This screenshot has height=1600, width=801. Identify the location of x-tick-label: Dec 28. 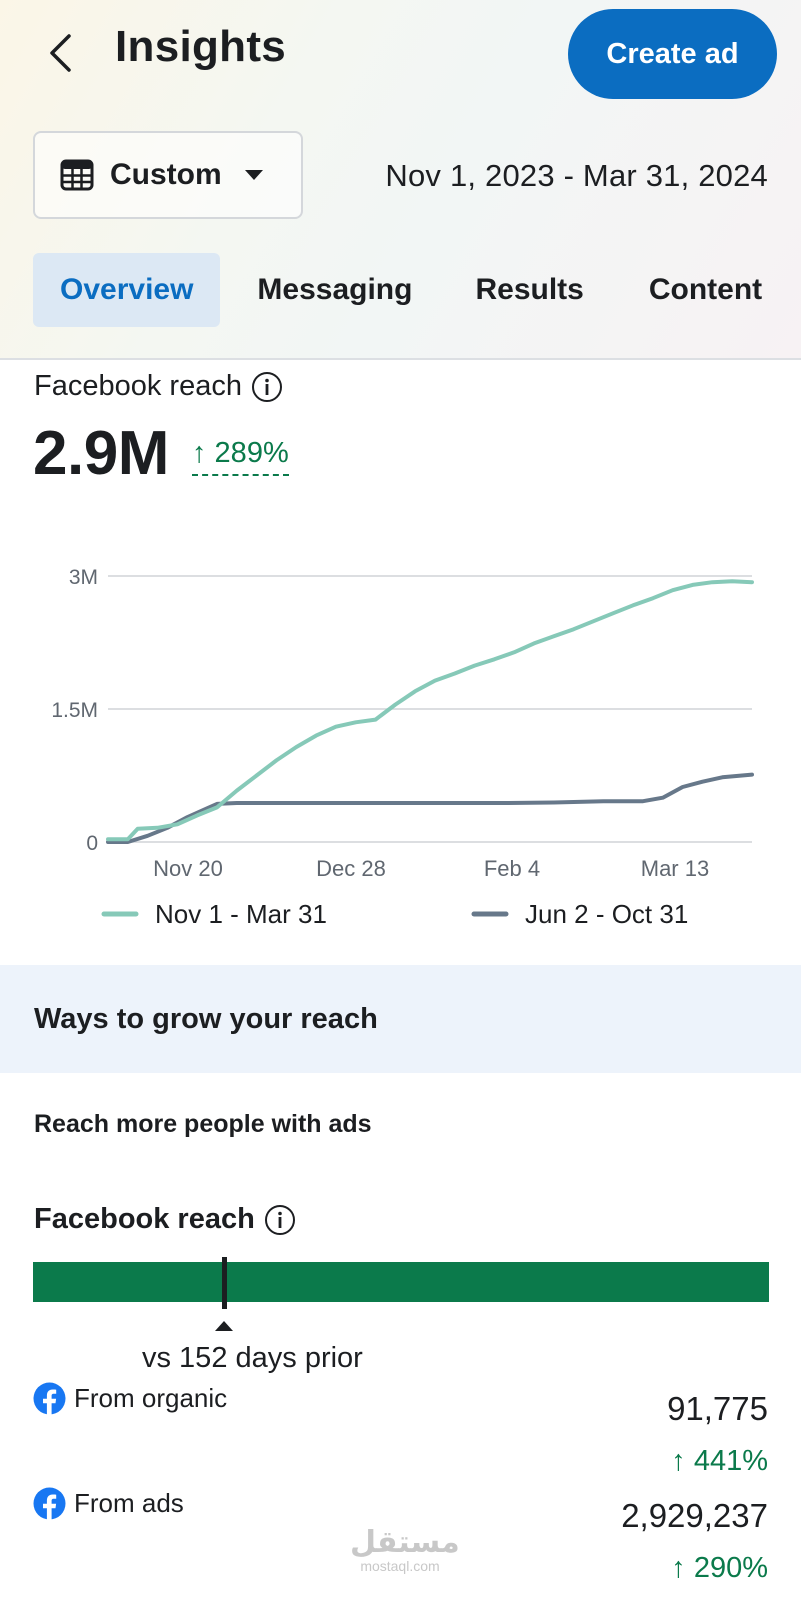
(351, 868).